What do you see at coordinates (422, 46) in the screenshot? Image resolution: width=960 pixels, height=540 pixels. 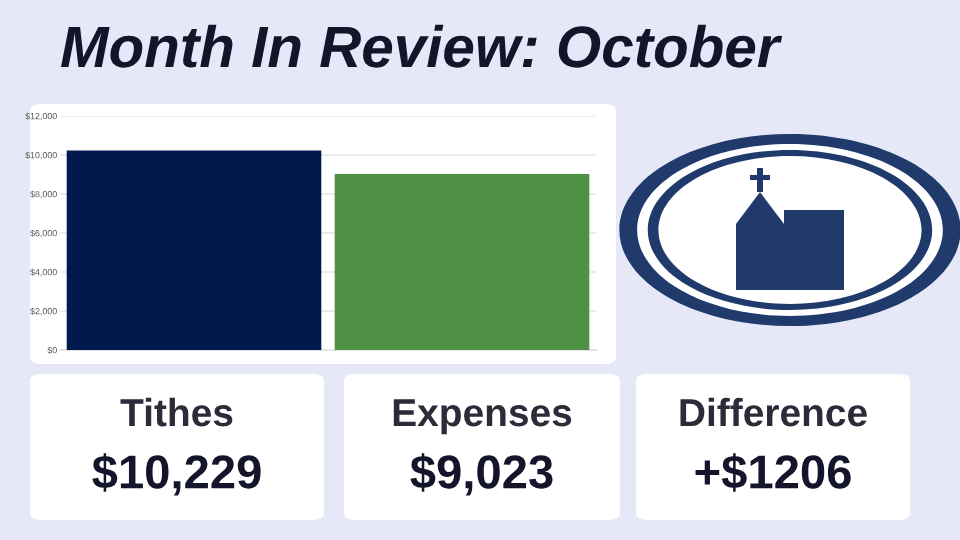 I see `chart-title: Month In Review: October` at bounding box center [422, 46].